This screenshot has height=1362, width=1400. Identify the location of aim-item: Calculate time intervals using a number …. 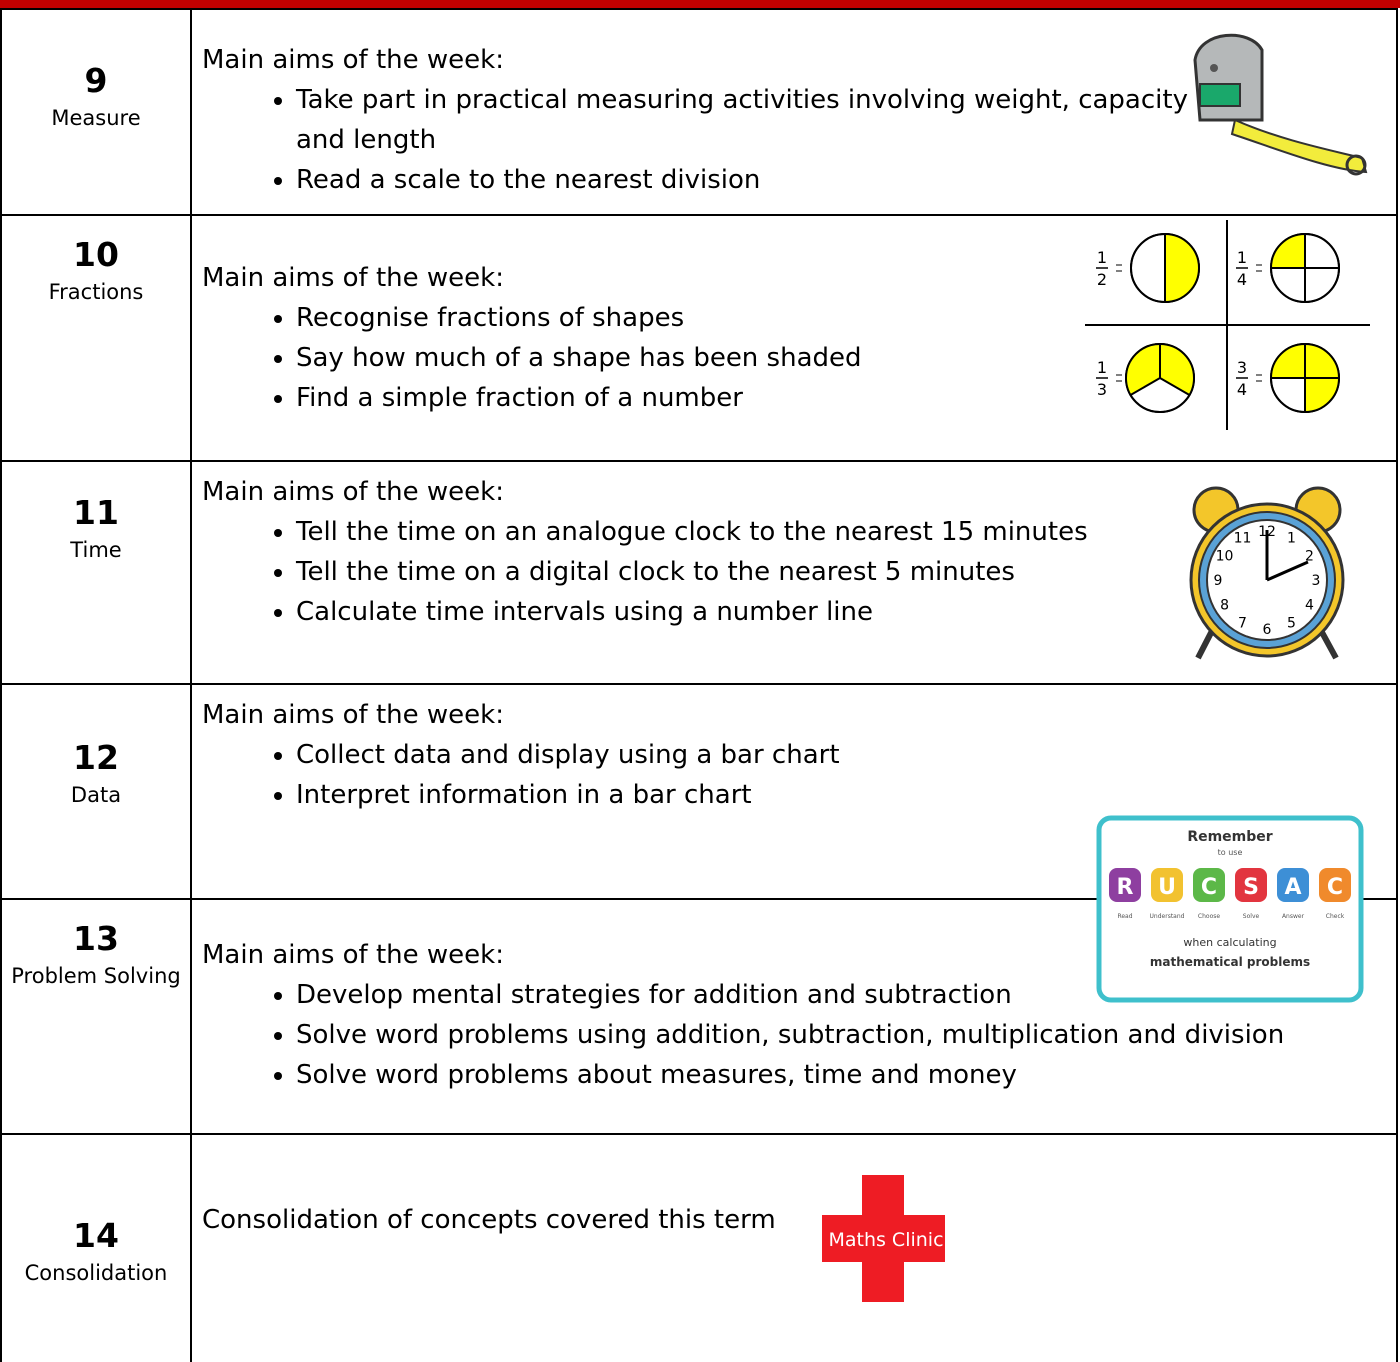
(746, 612).